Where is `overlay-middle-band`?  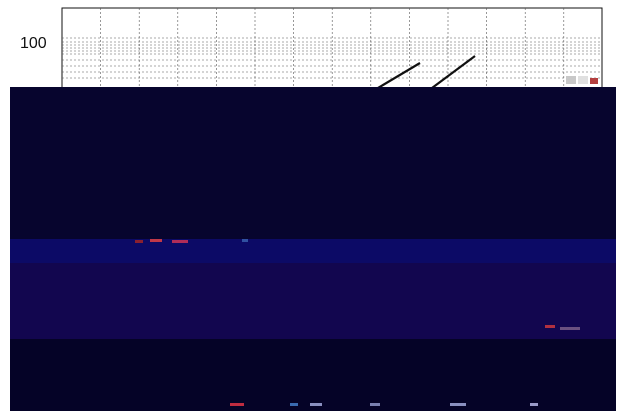 overlay-middle-band is located at coordinates (313, 251).